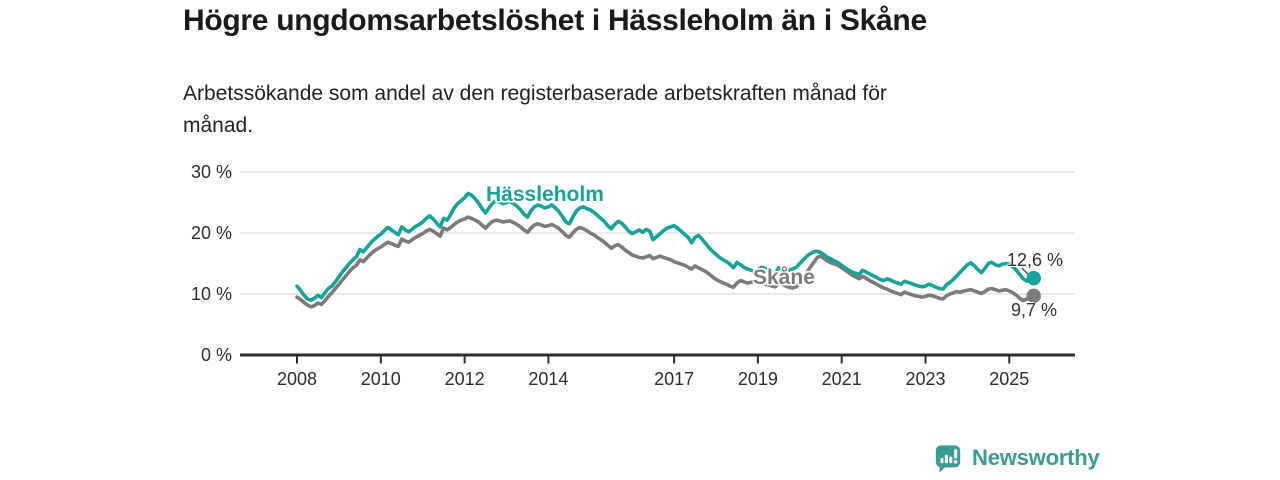 This screenshot has width=1280, height=480. I want to click on y-tick-label-0: 0 %, so click(216, 355).